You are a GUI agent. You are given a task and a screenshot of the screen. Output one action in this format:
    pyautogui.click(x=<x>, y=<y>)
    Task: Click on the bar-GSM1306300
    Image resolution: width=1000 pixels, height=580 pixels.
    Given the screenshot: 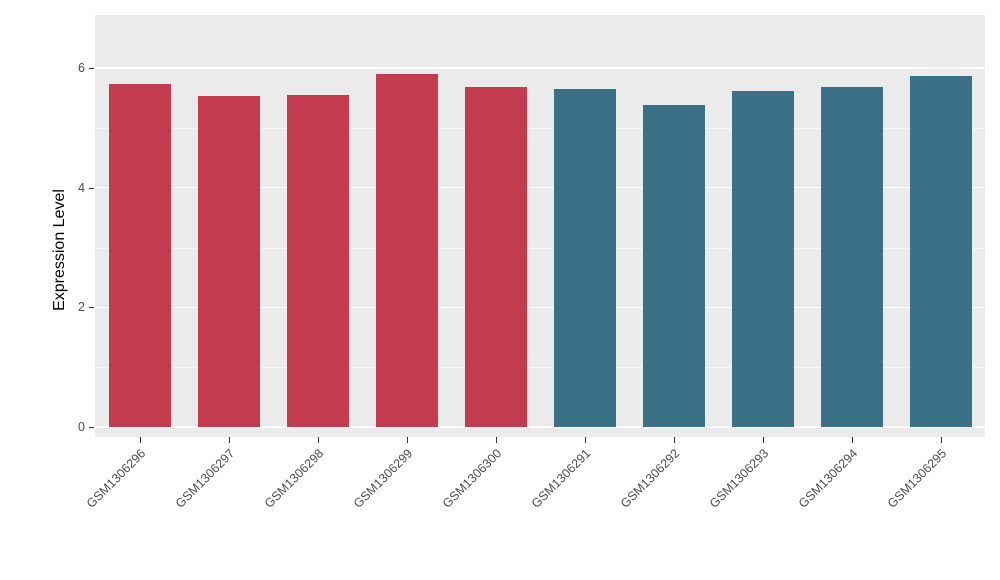 What is the action you would take?
    pyautogui.click(x=495, y=257)
    